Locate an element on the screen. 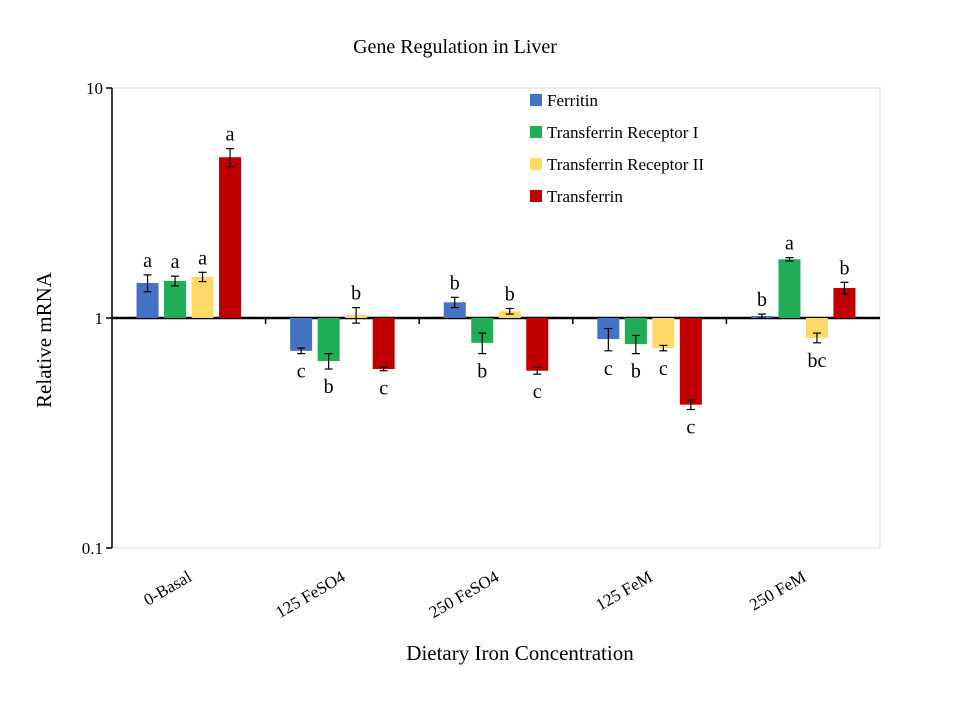 The height and width of the screenshot is (720, 960). legend-label: Transferrin is located at coordinates (585, 196).